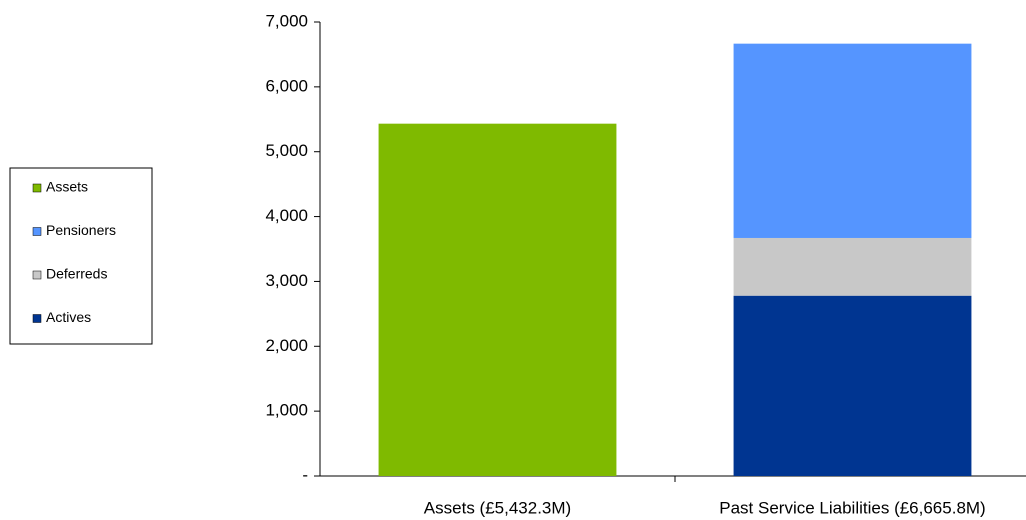 This screenshot has width=1026, height=520. What do you see at coordinates (68, 317) in the screenshot?
I see `legend-label: Actives` at bounding box center [68, 317].